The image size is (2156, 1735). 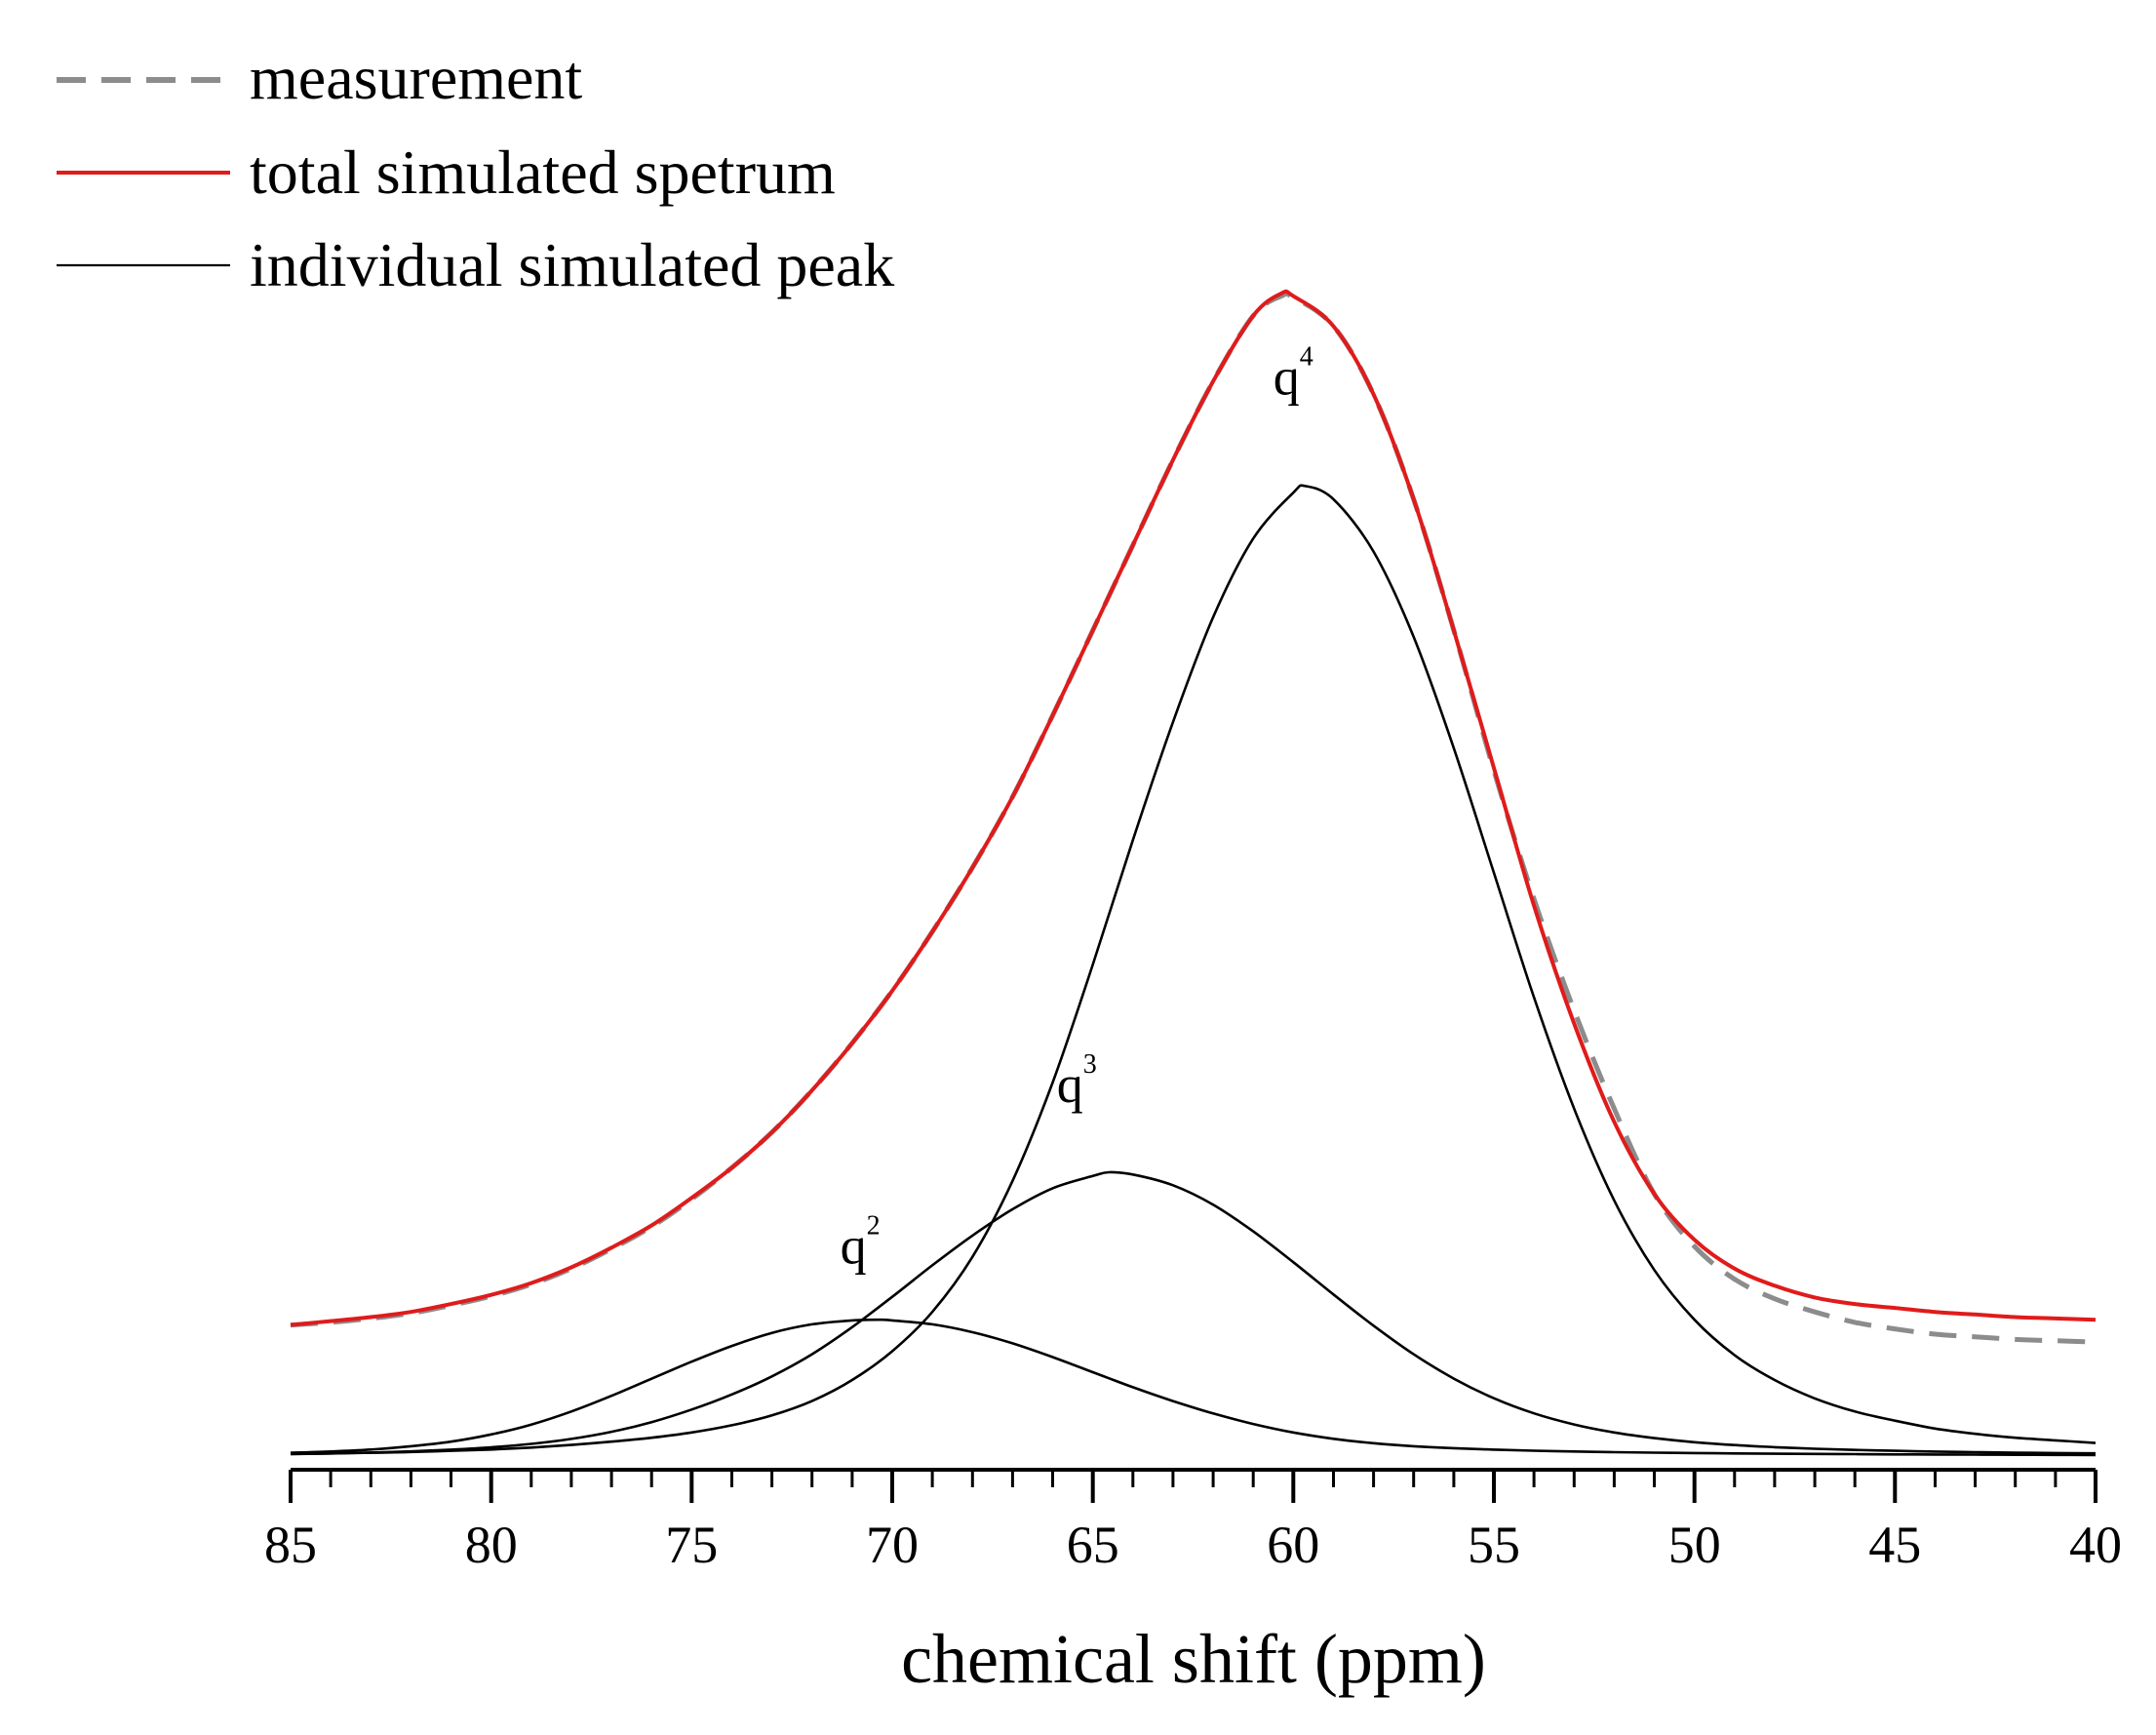 I want to click on x-axis-label: chemical shift (ppm), so click(x=1193, y=1659).